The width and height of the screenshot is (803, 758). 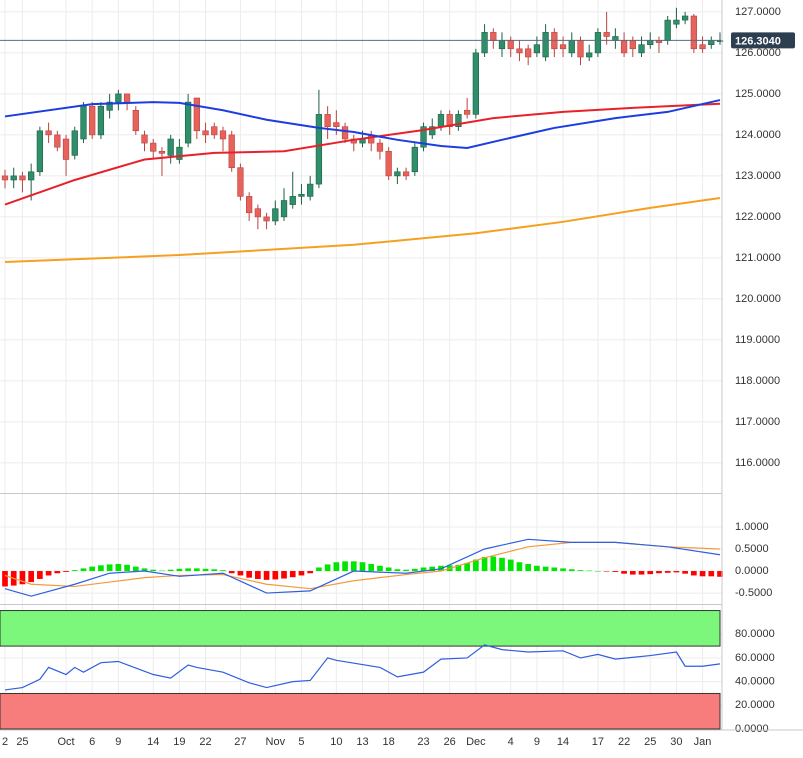 I want to click on x-tick-label: 25, so click(x=22, y=742).